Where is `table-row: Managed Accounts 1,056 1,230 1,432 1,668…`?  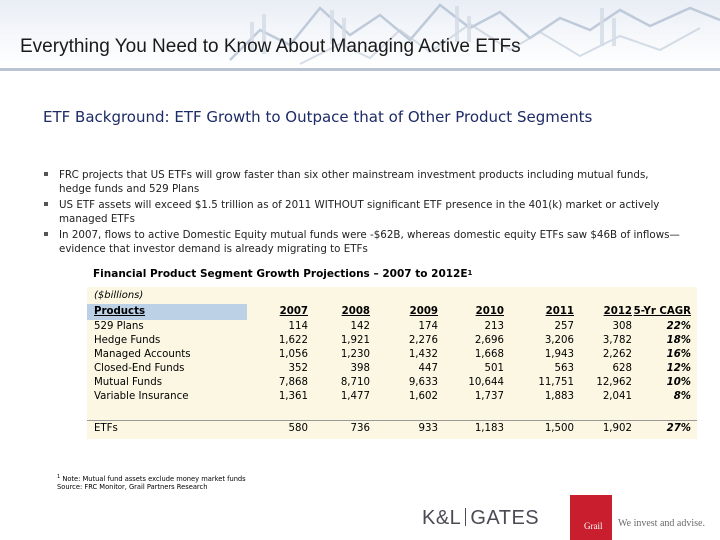 table-row: Managed Accounts 1,056 1,230 1,432 1,668… is located at coordinates (392, 355).